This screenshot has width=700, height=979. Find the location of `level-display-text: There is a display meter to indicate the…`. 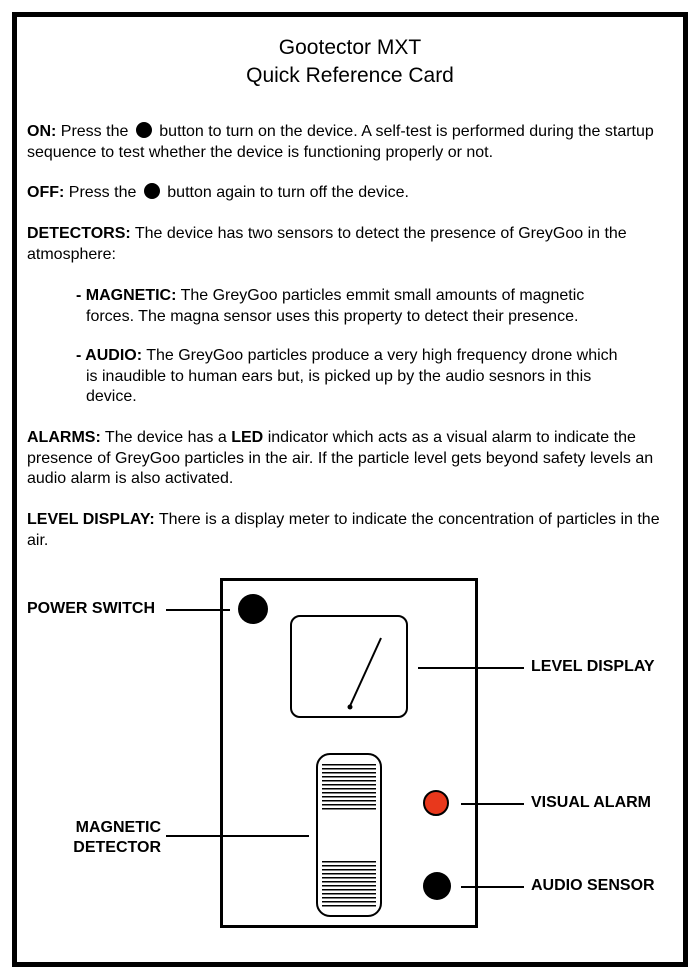

level-display-text: There is a display meter to indicate the… is located at coordinates (343, 530).